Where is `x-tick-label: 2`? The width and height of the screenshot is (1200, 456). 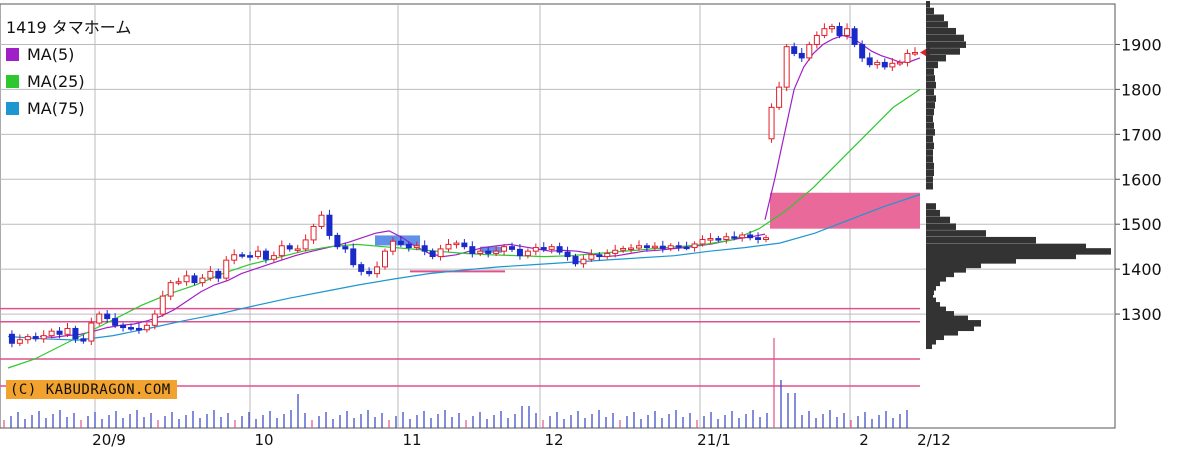
x-tick-label: 2 is located at coordinates (864, 440).